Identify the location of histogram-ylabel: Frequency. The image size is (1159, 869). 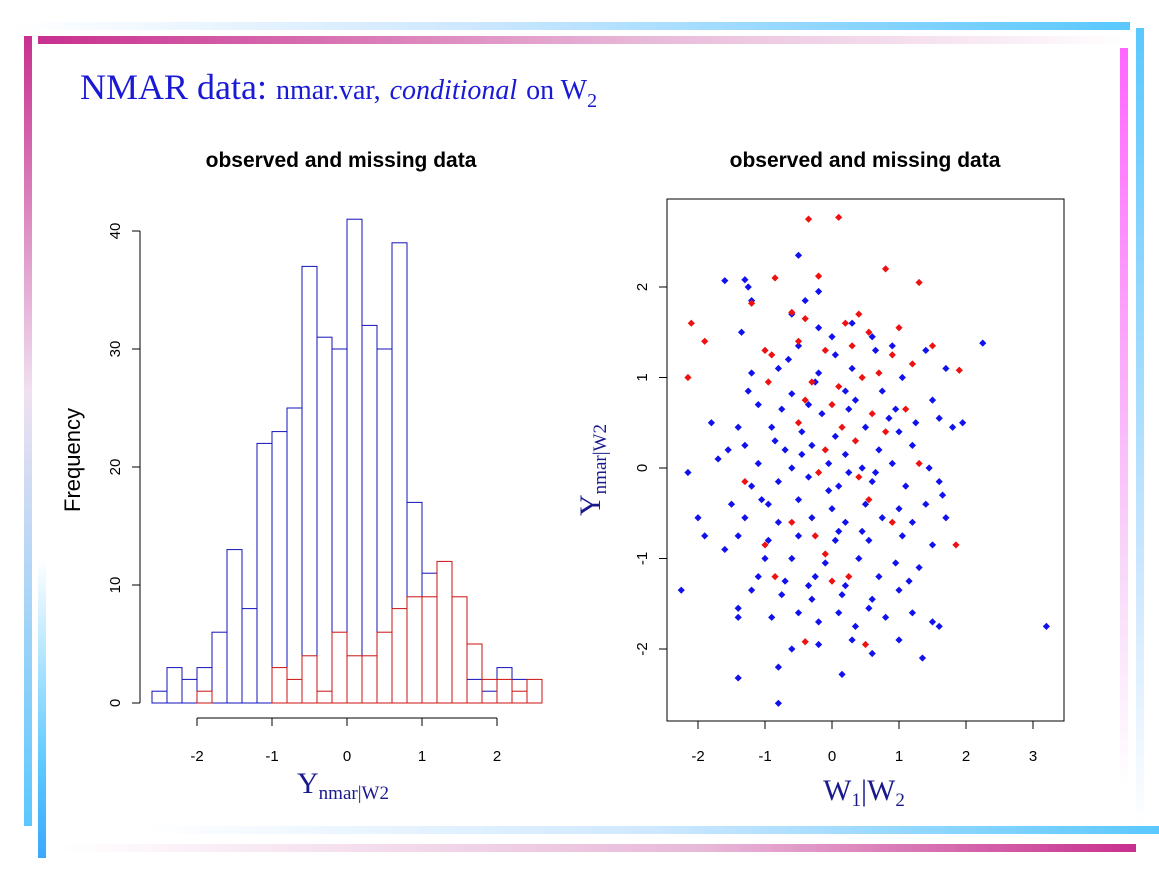
(72, 460).